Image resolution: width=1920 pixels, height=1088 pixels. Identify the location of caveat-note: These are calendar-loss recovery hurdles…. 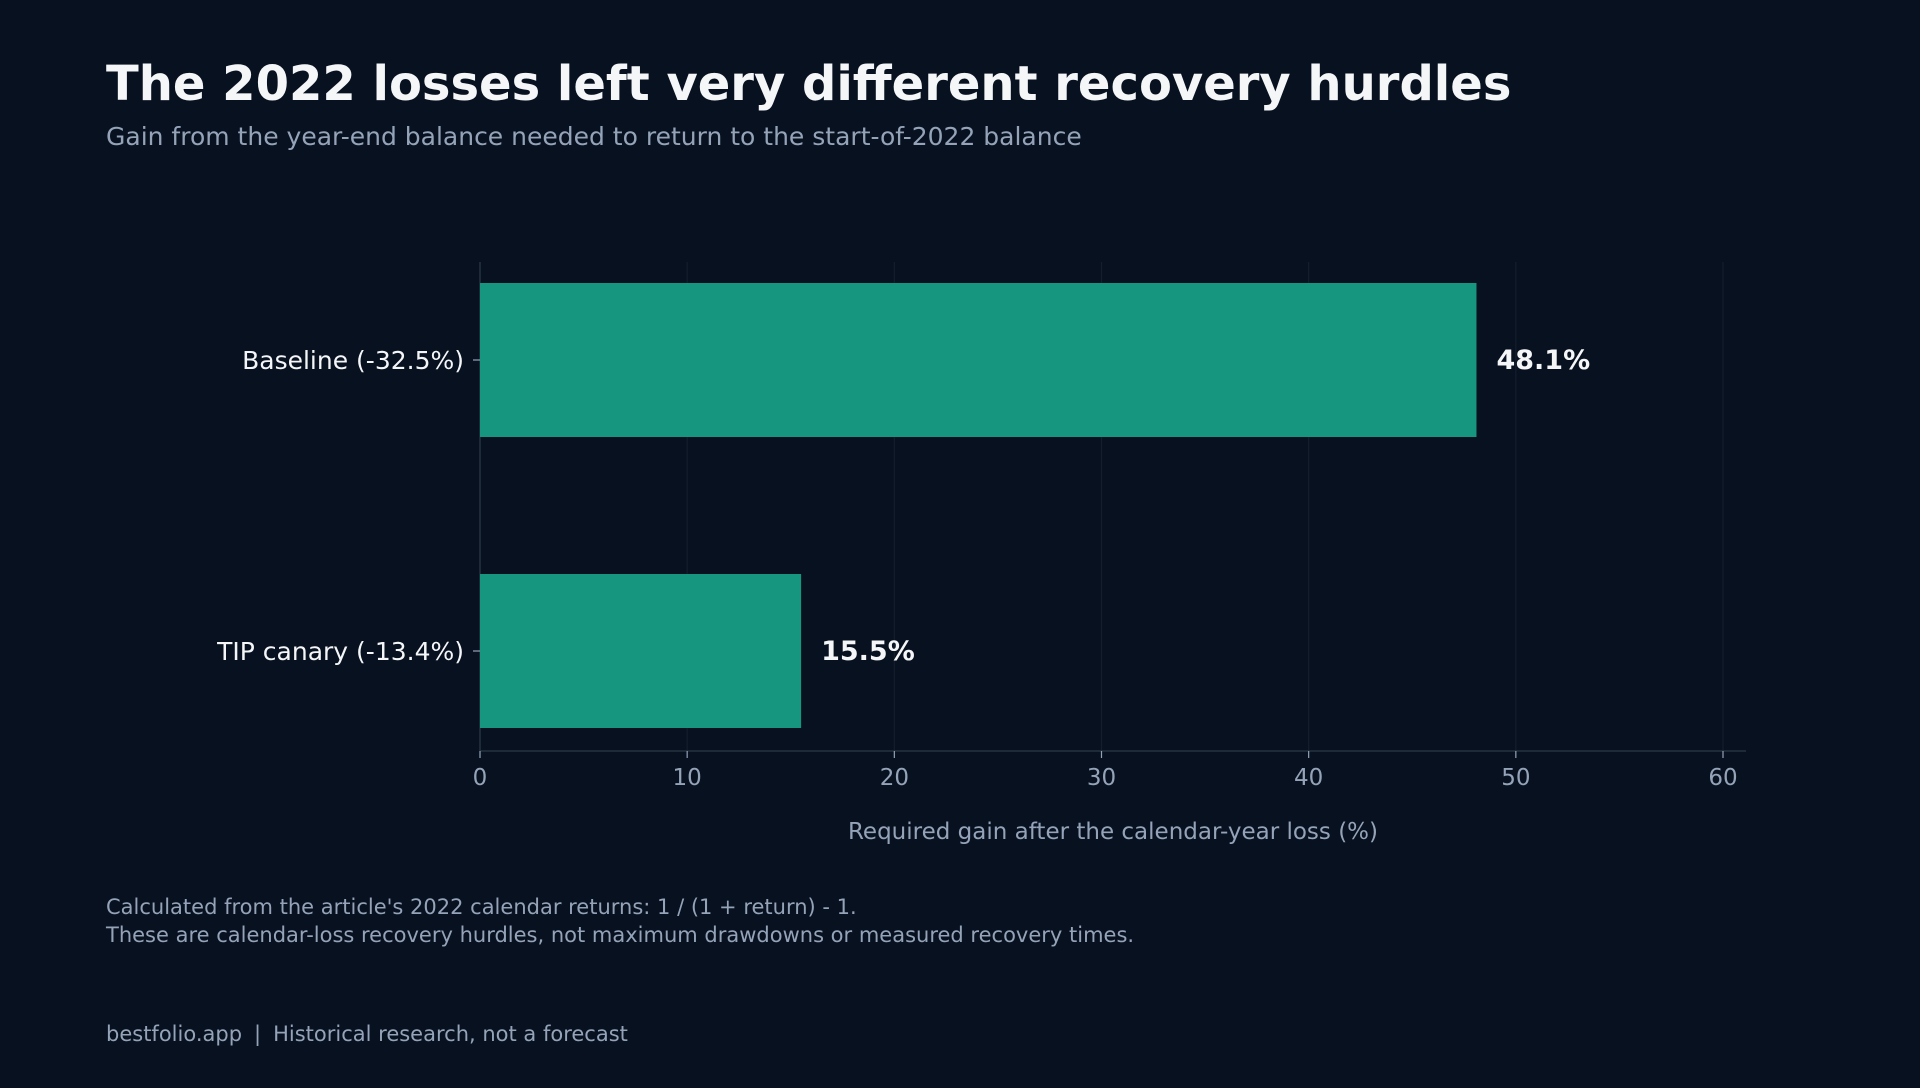
(620, 935).